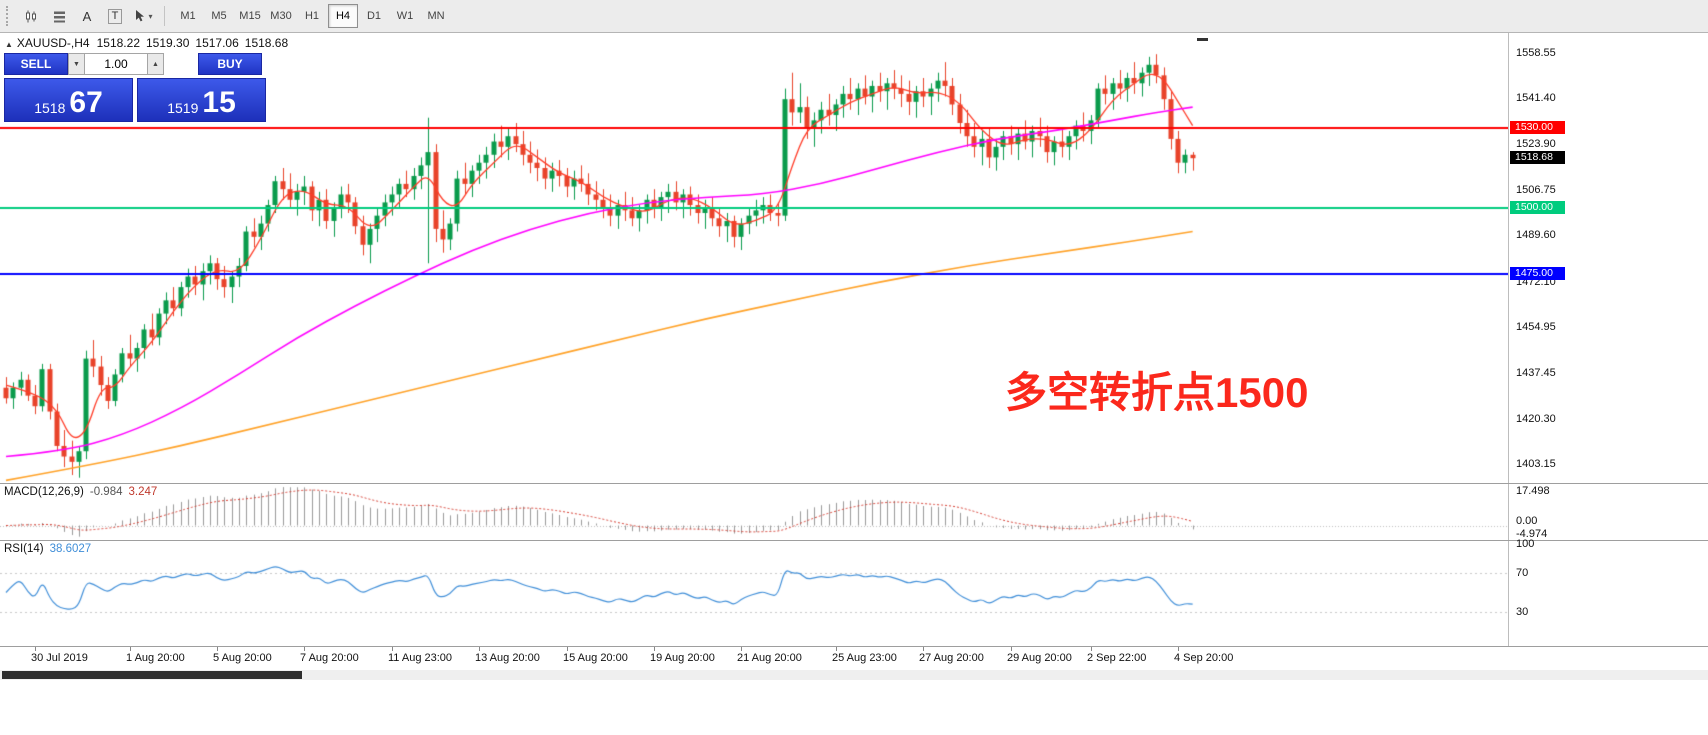 Image resolution: width=1708 pixels, height=735 pixels. What do you see at coordinates (1536, 235) in the screenshot?
I see `price-axis-tick: 1489.60` at bounding box center [1536, 235].